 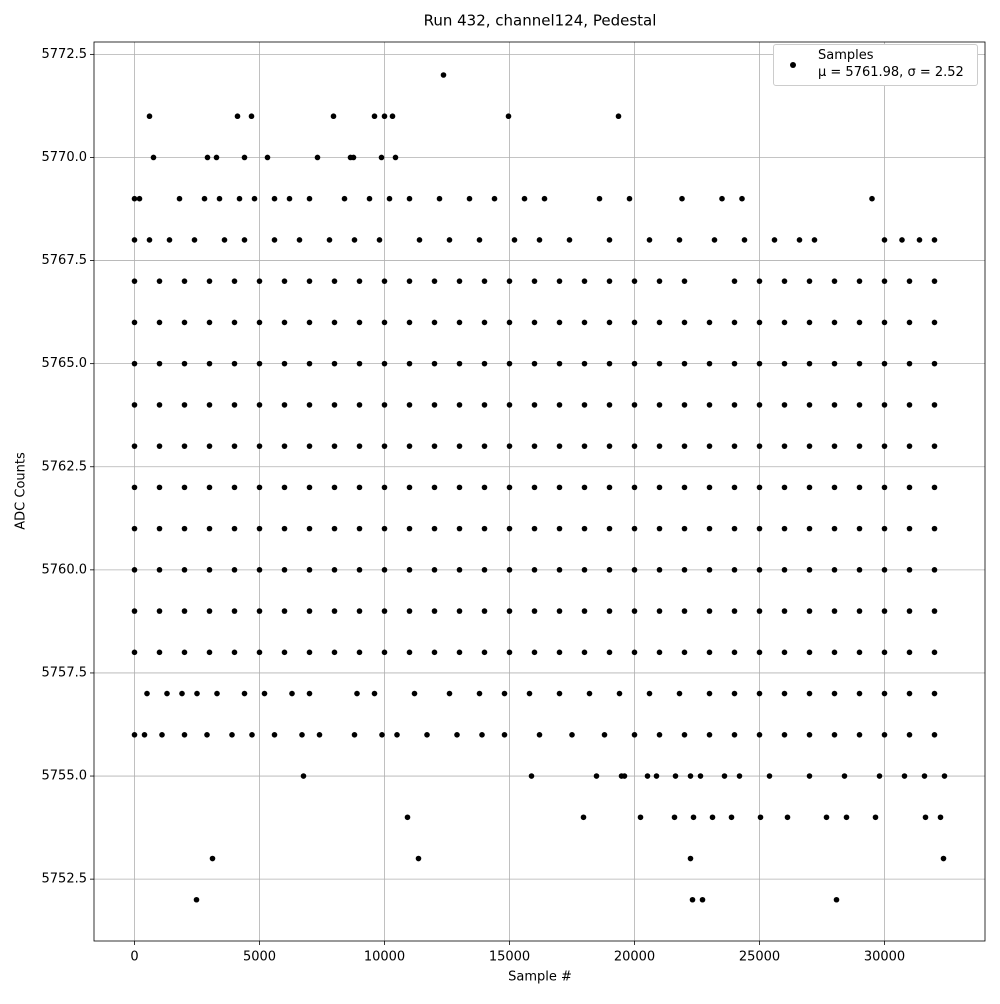 I want to click on x-tick-label: 5000, so click(x=259, y=957).